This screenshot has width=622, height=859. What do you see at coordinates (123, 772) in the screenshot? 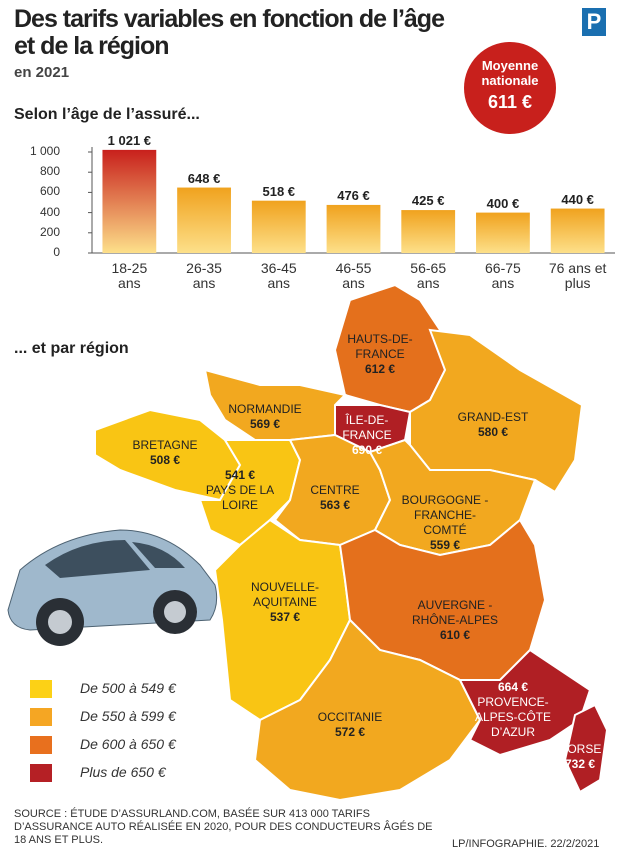
I see `legend-label: Plus de 650 €` at bounding box center [123, 772].